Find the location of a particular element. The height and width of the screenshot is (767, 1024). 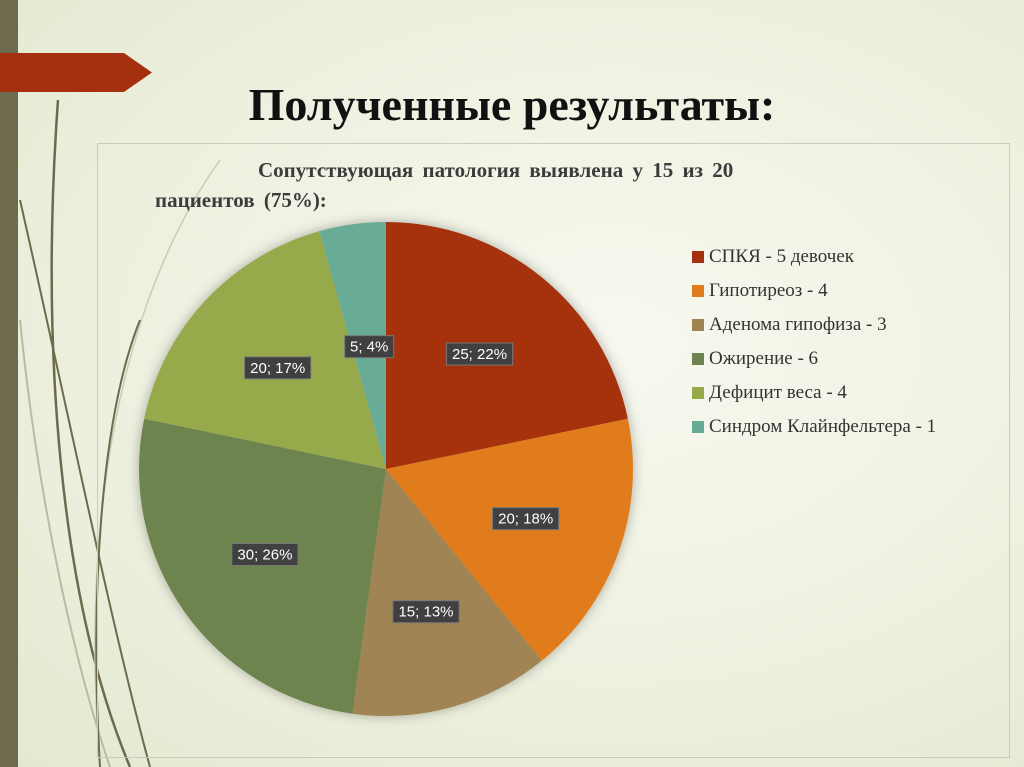

arrow-accent is located at coordinates (76, 72).